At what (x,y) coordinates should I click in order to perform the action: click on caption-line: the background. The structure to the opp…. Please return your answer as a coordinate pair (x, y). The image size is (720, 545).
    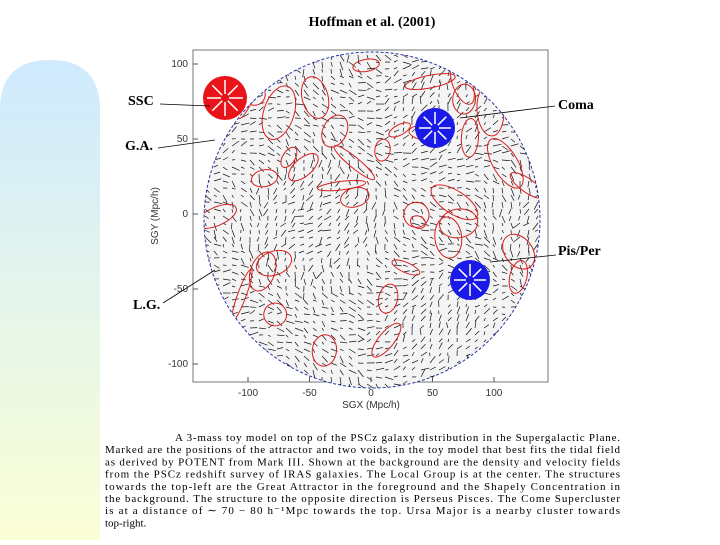
    Looking at the image, I should click on (362, 499).